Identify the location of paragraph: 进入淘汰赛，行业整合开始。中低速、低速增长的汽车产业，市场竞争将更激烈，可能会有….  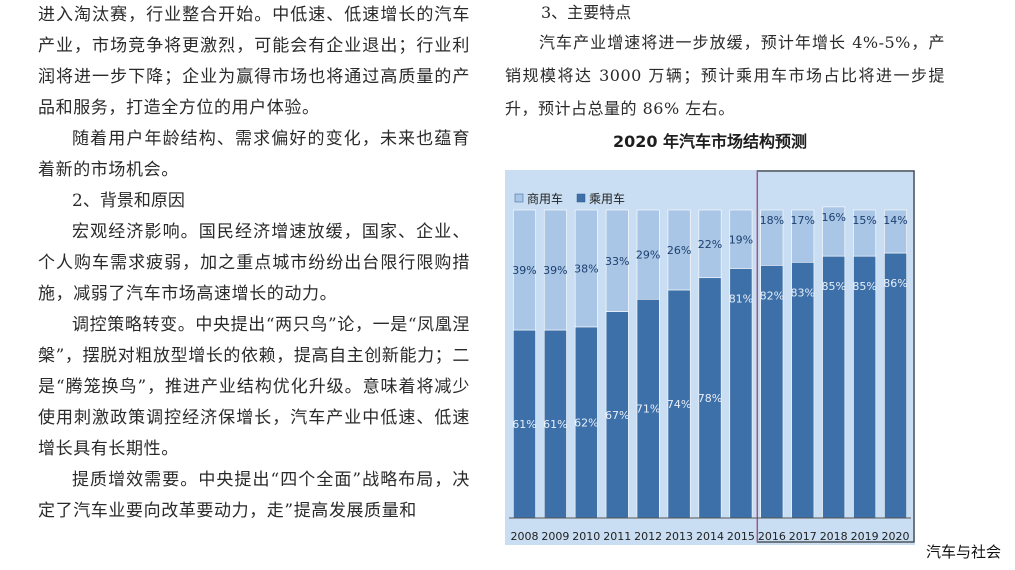
(254, 61).